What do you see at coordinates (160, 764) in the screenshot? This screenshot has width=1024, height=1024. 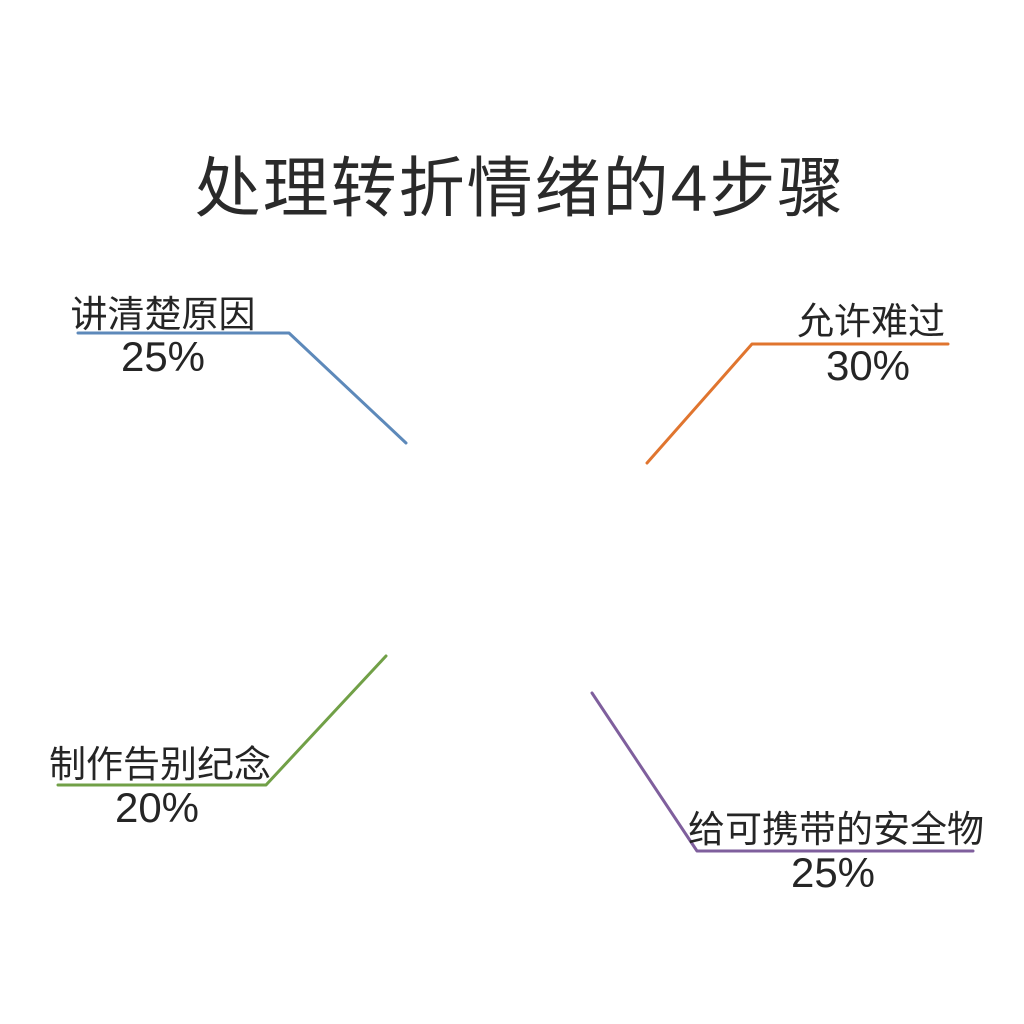 I see `label-green-name: 制作告别纪念` at bounding box center [160, 764].